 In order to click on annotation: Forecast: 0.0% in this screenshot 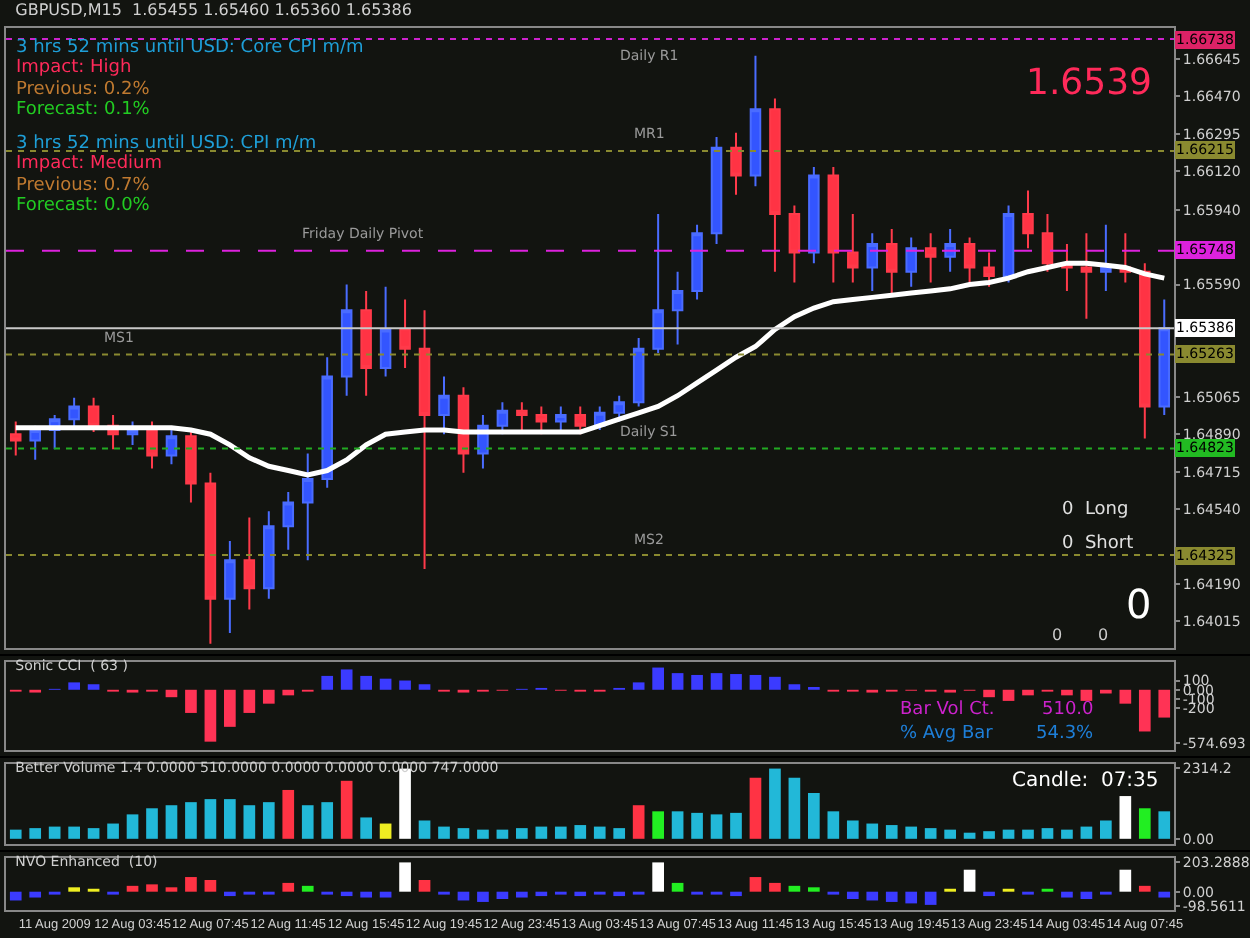, I will do `click(83, 206)`.